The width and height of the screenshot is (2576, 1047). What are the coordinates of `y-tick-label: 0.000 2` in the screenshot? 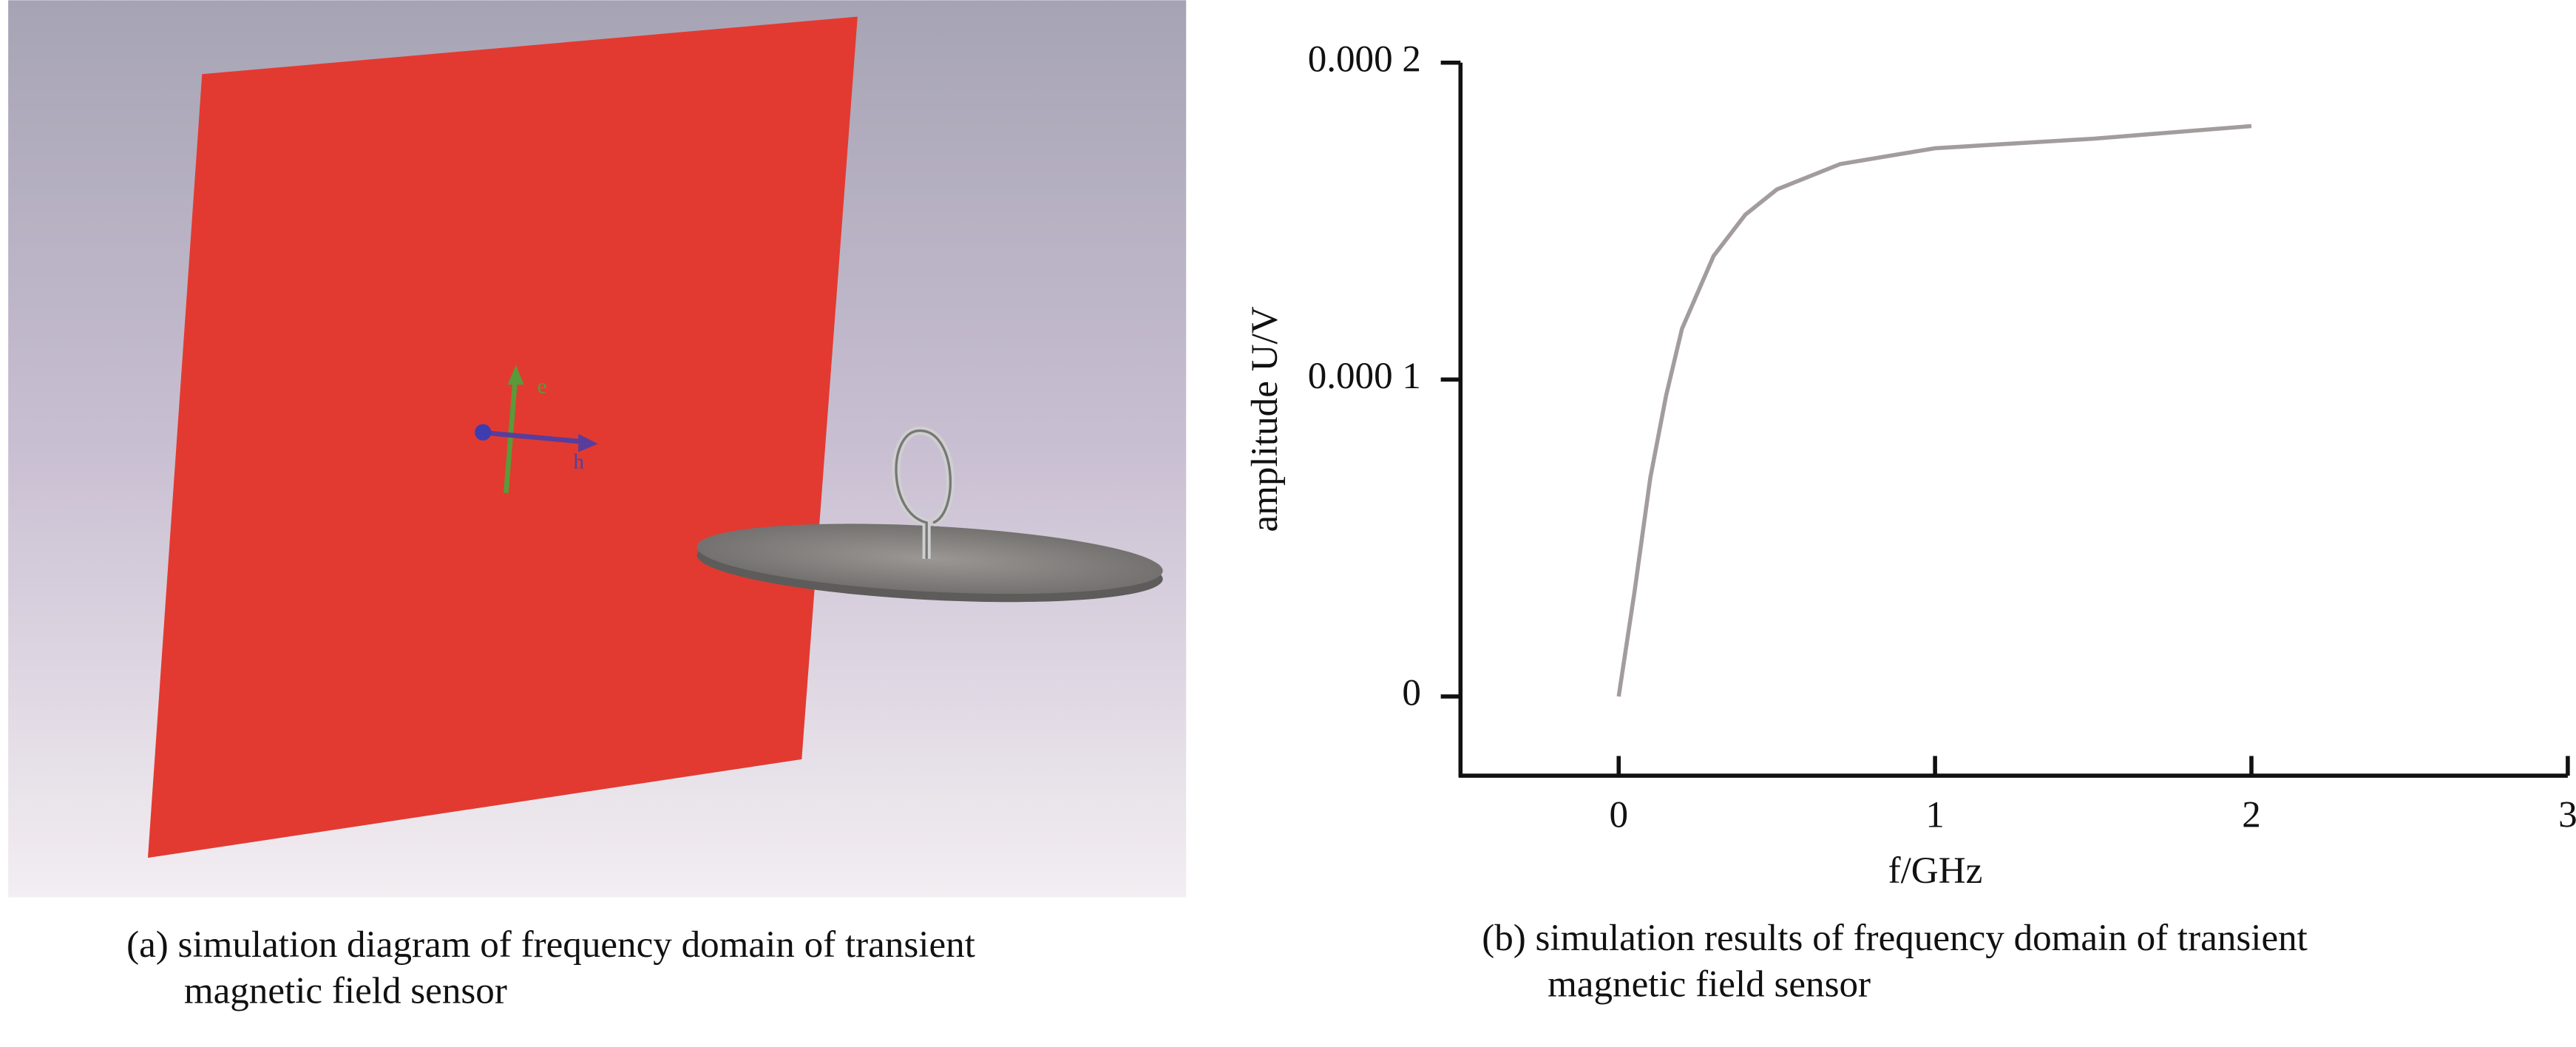 It's located at (1364, 59).